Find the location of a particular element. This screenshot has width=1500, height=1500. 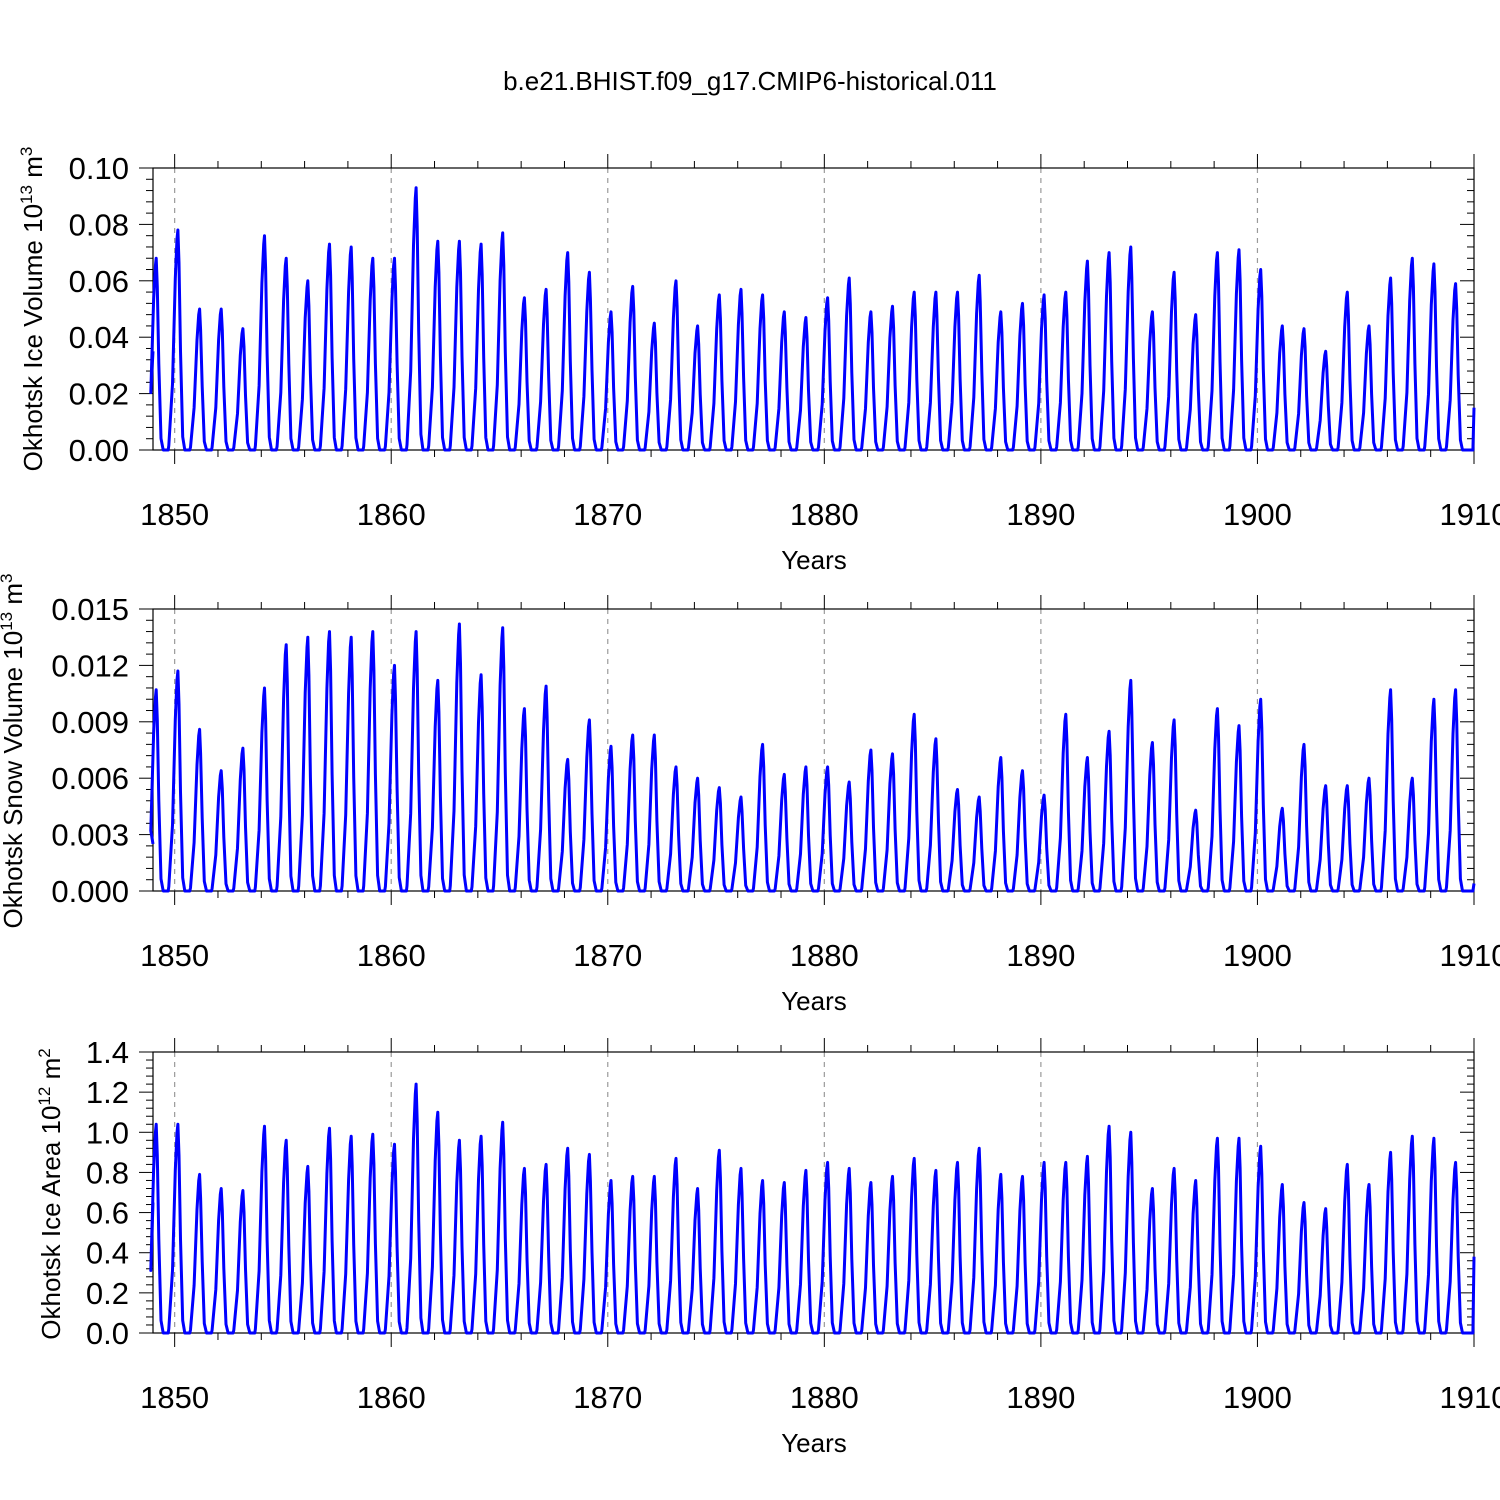

y-tick-label: 0.015 is located at coordinates (90, 609).